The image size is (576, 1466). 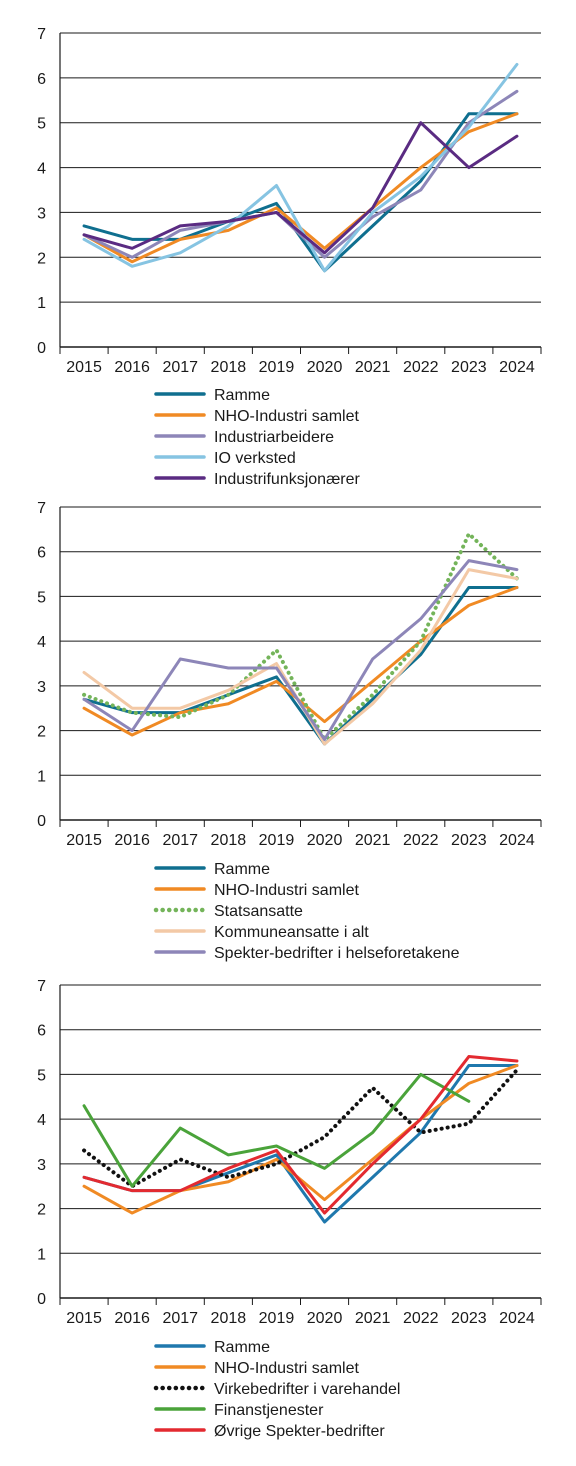 What do you see at coordinates (373, 1318) in the screenshot?
I see `x-tick-label: 2021` at bounding box center [373, 1318].